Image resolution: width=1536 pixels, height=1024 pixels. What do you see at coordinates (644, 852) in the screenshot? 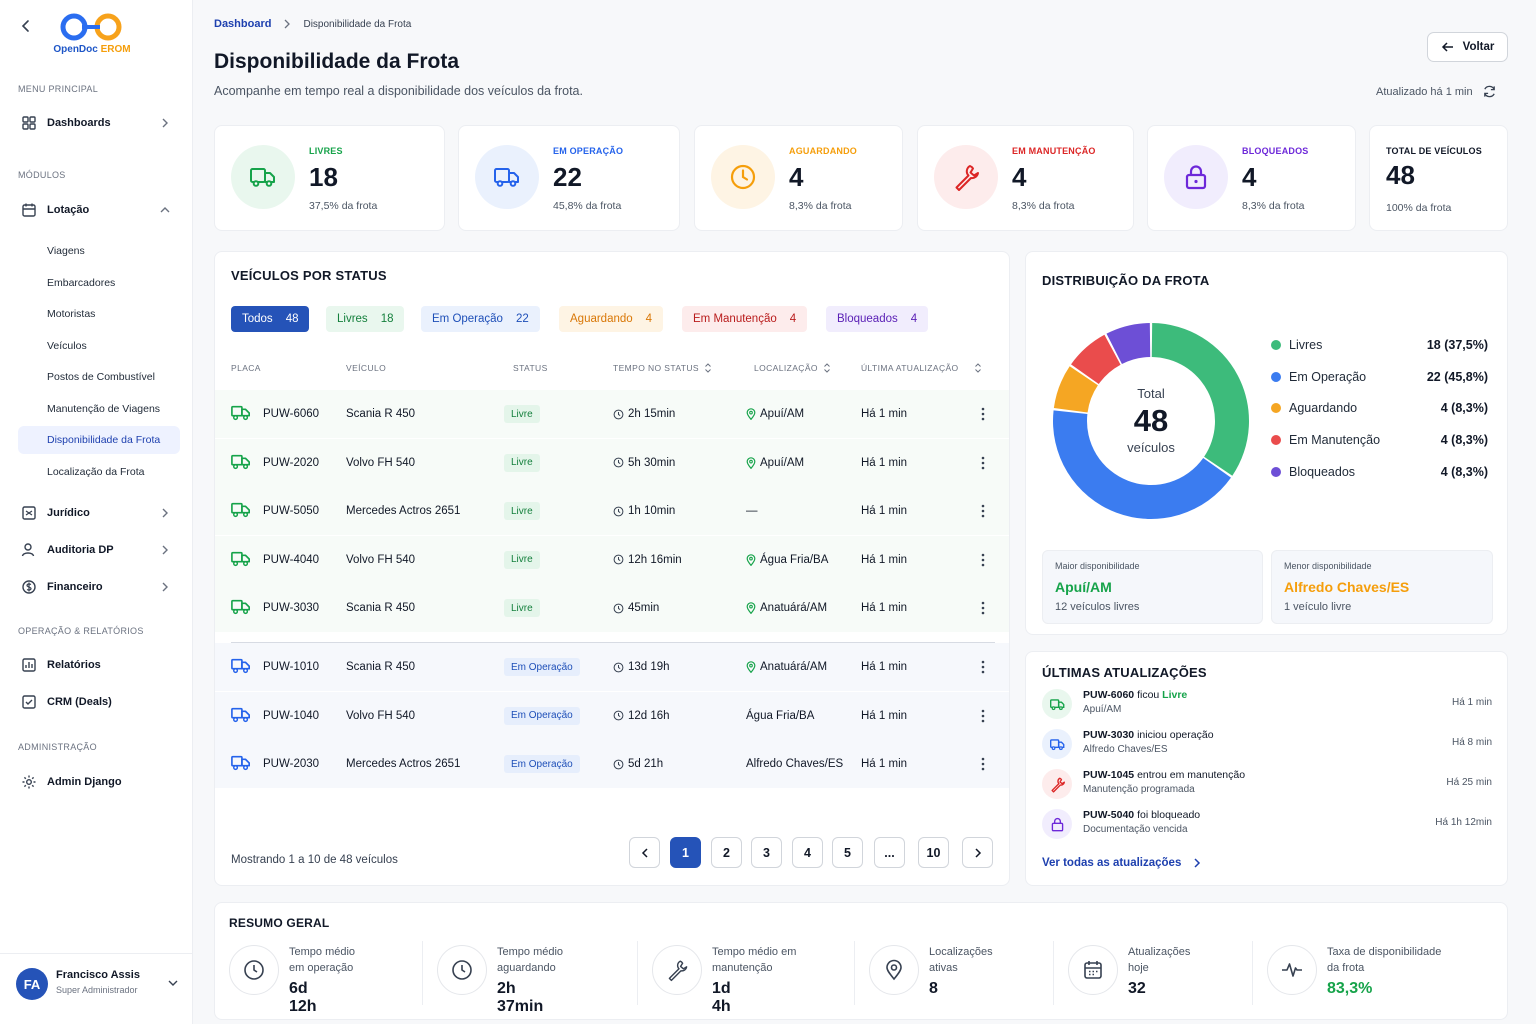
I see `pagination-prev` at bounding box center [644, 852].